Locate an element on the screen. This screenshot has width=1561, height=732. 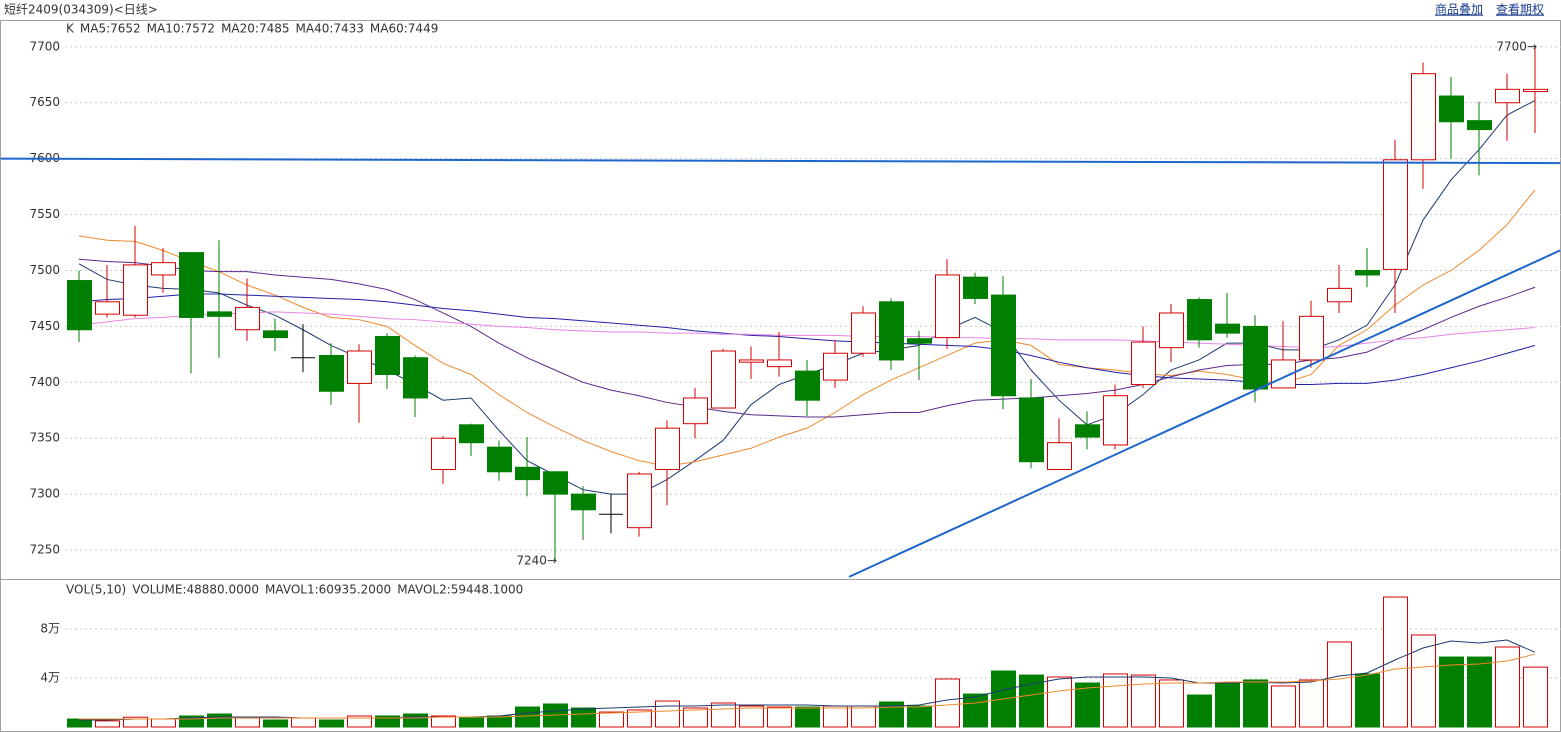
overlay-link: 商品叠加 is located at coordinates (1459, 9).